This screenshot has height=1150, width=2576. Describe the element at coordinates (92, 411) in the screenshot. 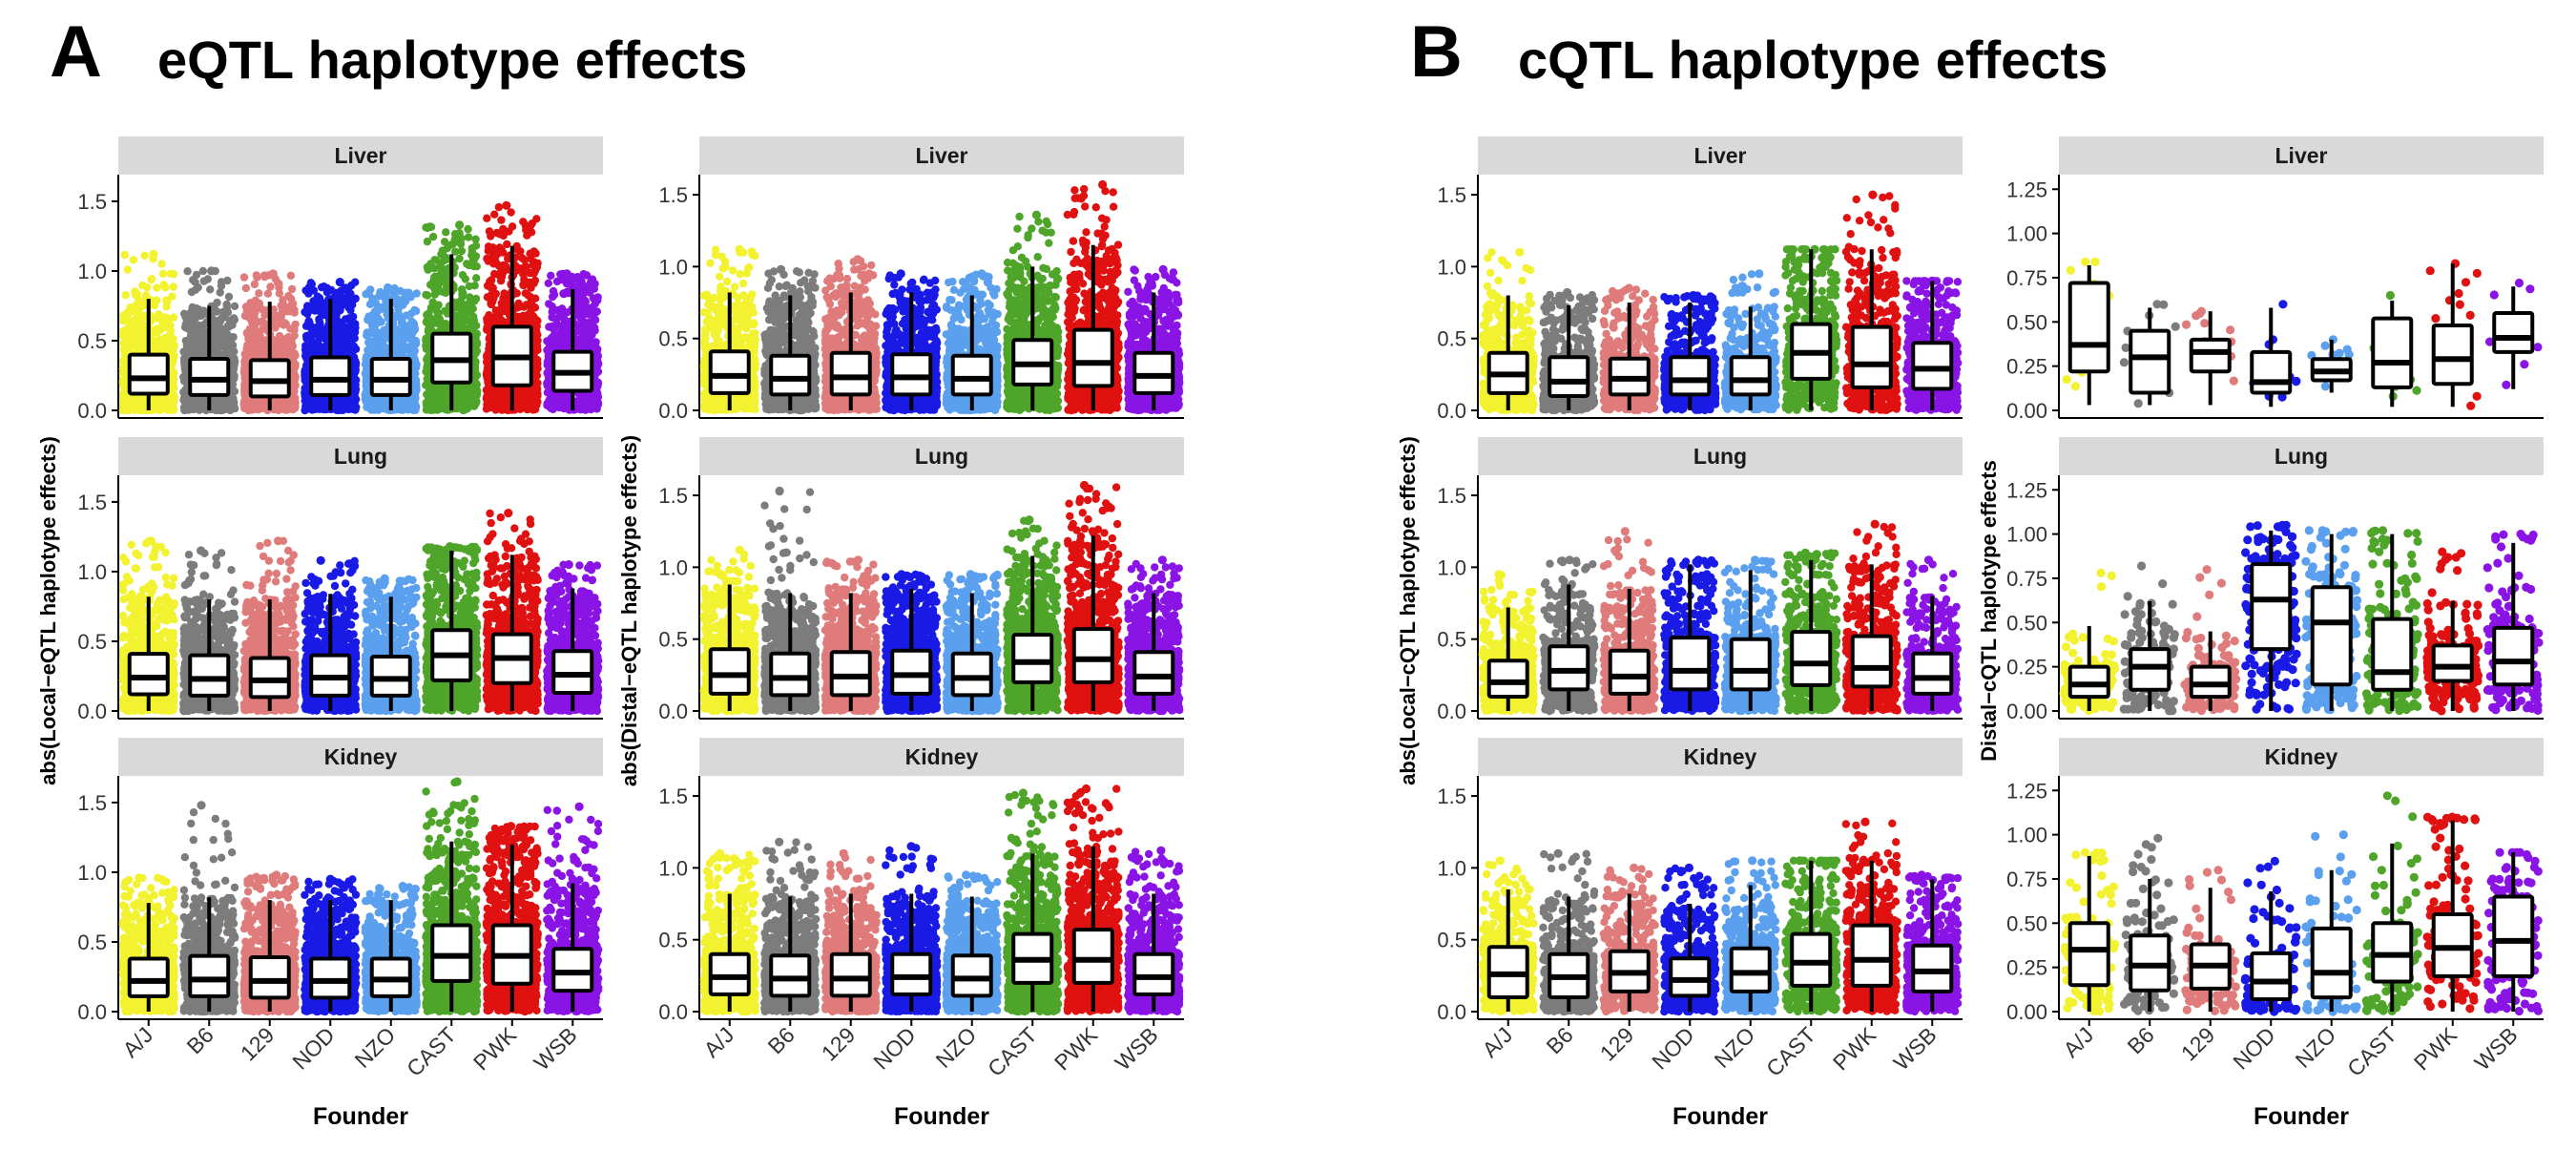

I see `y-tick-label: 0.0` at that location.